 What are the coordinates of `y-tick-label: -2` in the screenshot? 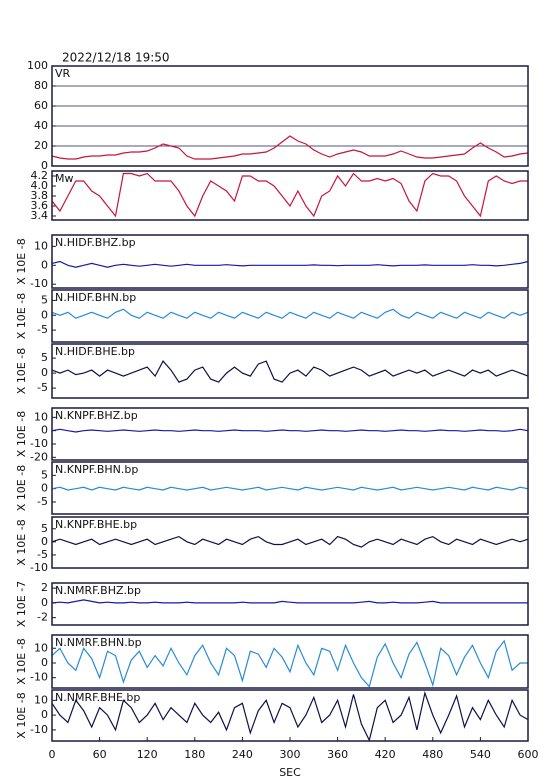 It's located at (42, 617).